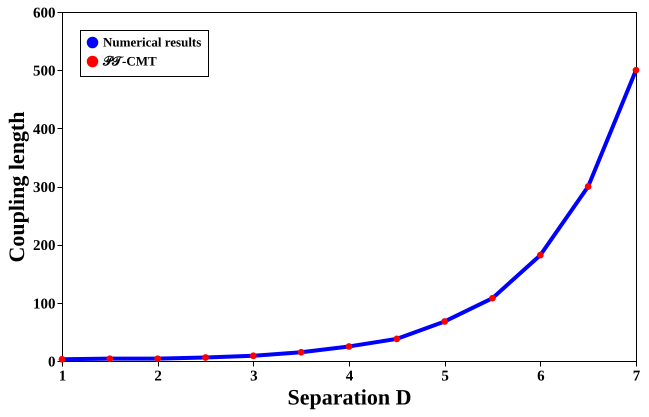 Image resolution: width=649 pixels, height=417 pixels. What do you see at coordinates (44, 14) in the screenshot?
I see `y-tick-label: 600` at bounding box center [44, 14].